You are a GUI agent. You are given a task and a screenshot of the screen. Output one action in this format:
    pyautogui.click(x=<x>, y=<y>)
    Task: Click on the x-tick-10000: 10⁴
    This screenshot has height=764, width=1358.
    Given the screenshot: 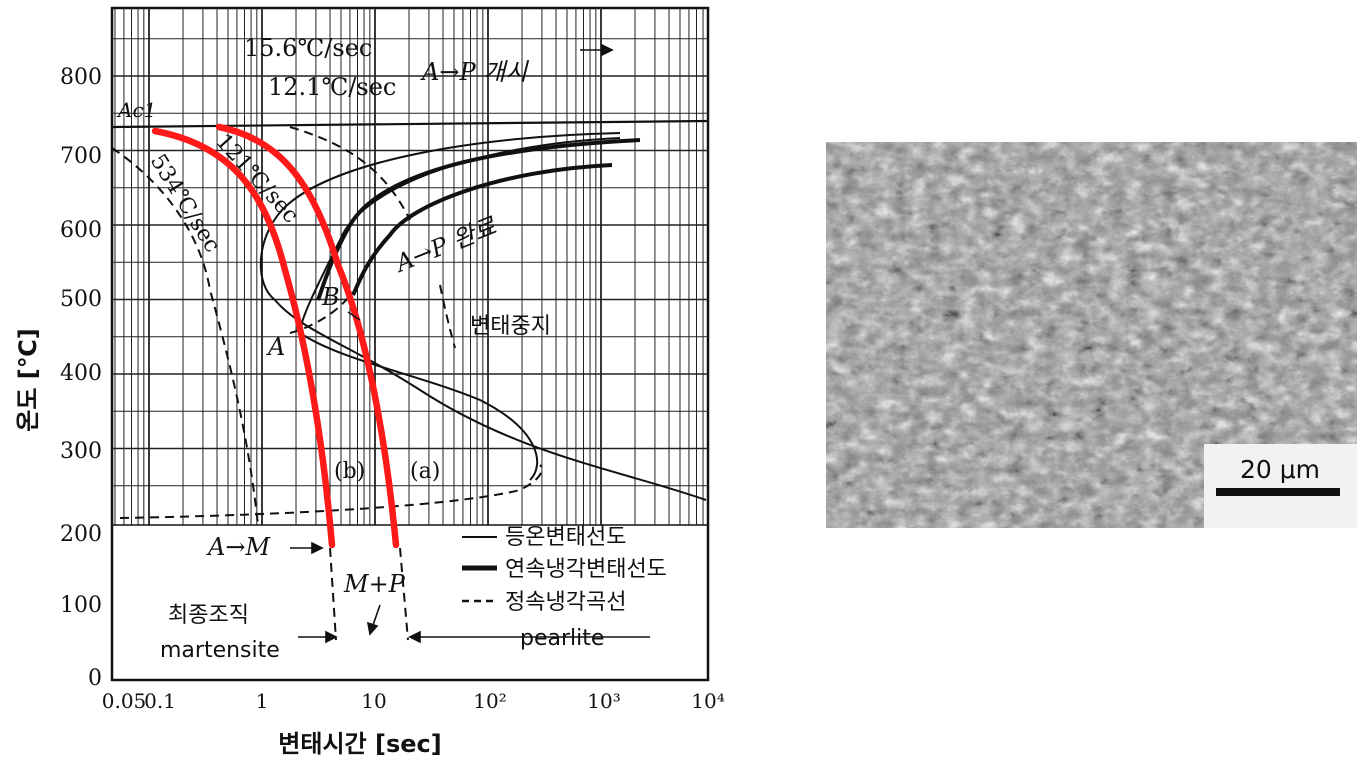 What is the action you would take?
    pyautogui.click(x=707, y=701)
    